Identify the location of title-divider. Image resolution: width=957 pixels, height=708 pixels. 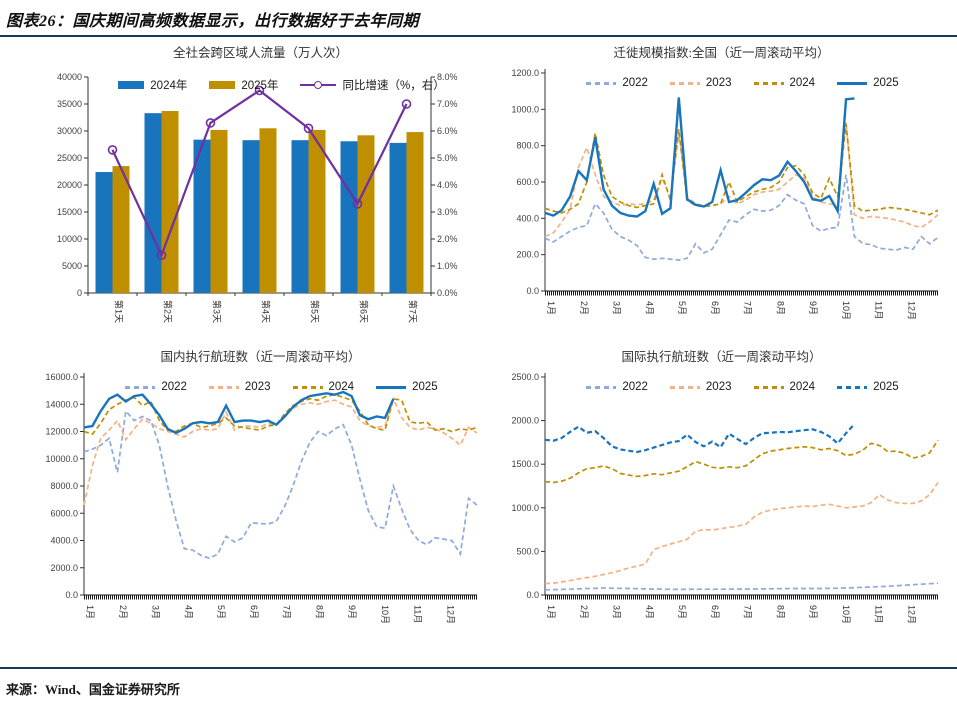
(478, 36).